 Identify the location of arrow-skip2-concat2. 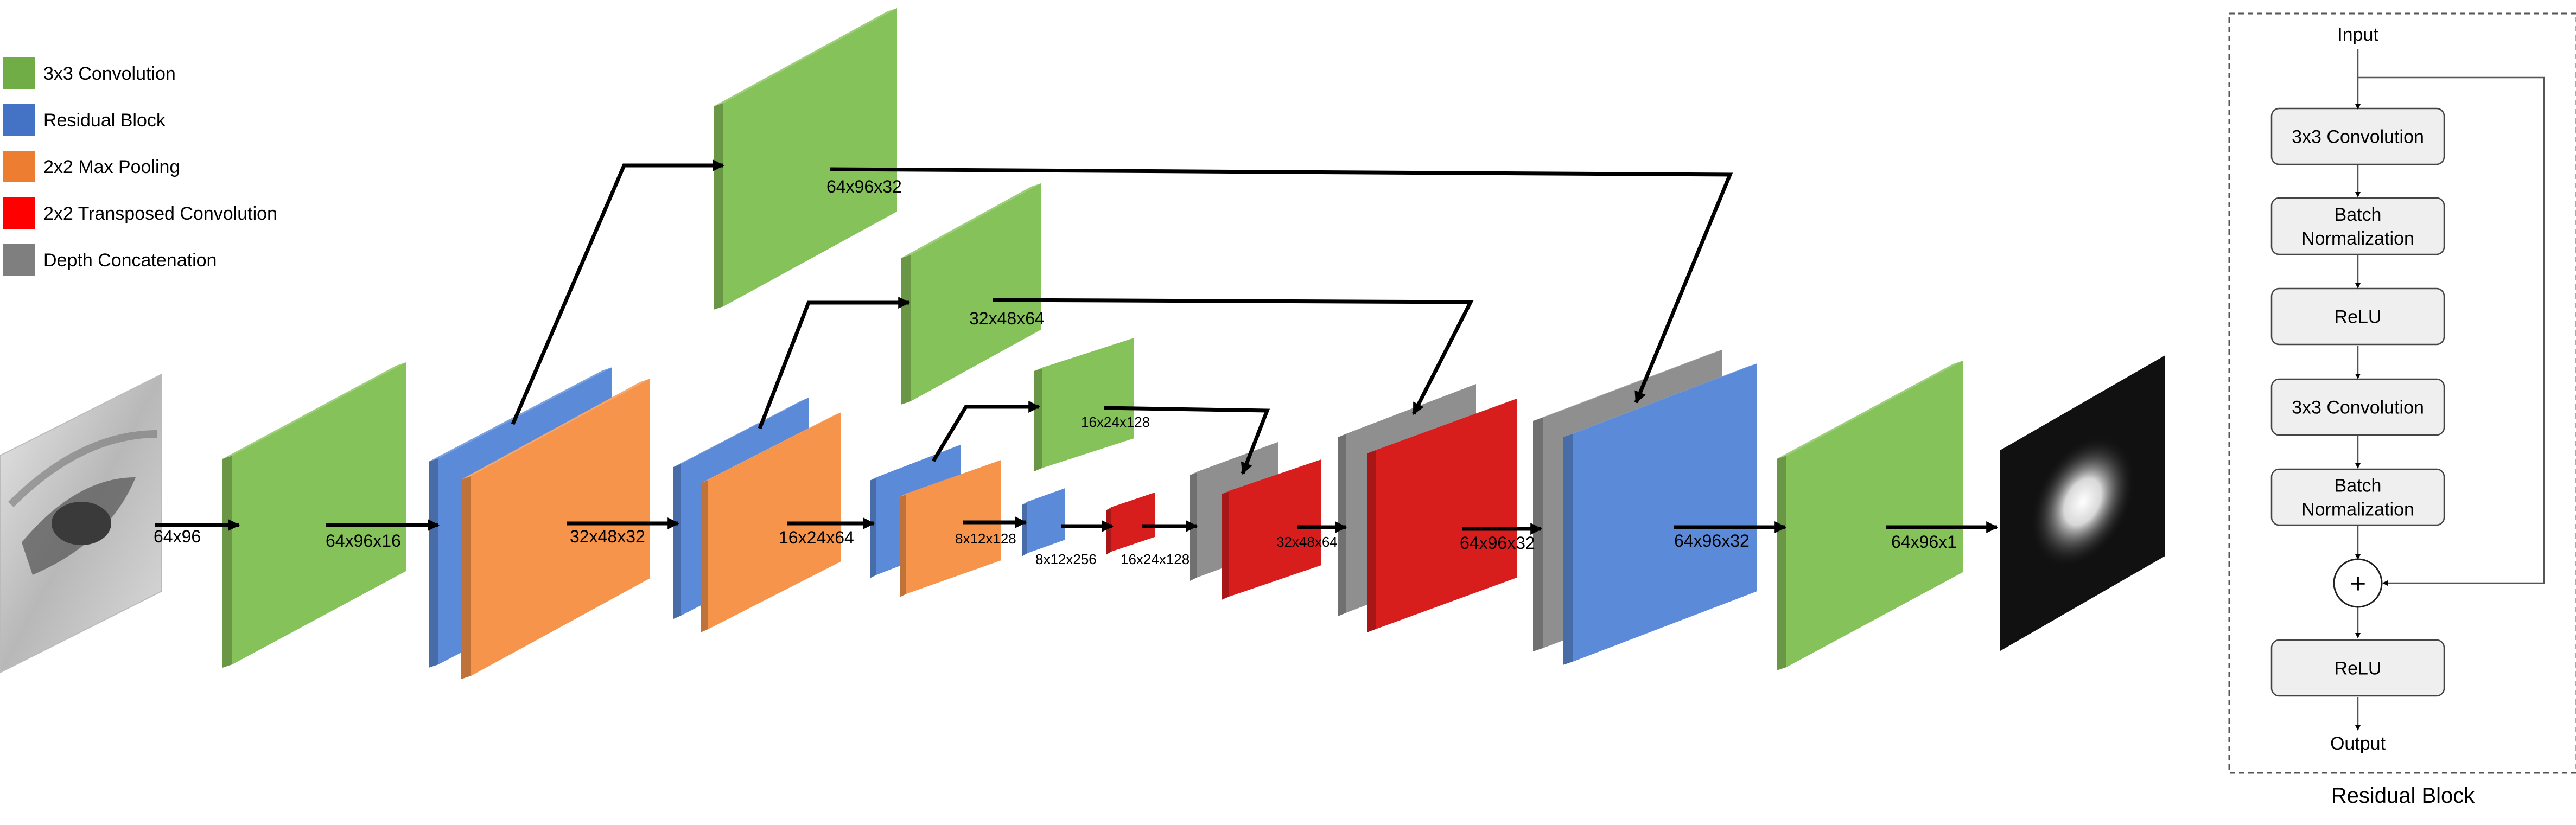
(1233, 356).